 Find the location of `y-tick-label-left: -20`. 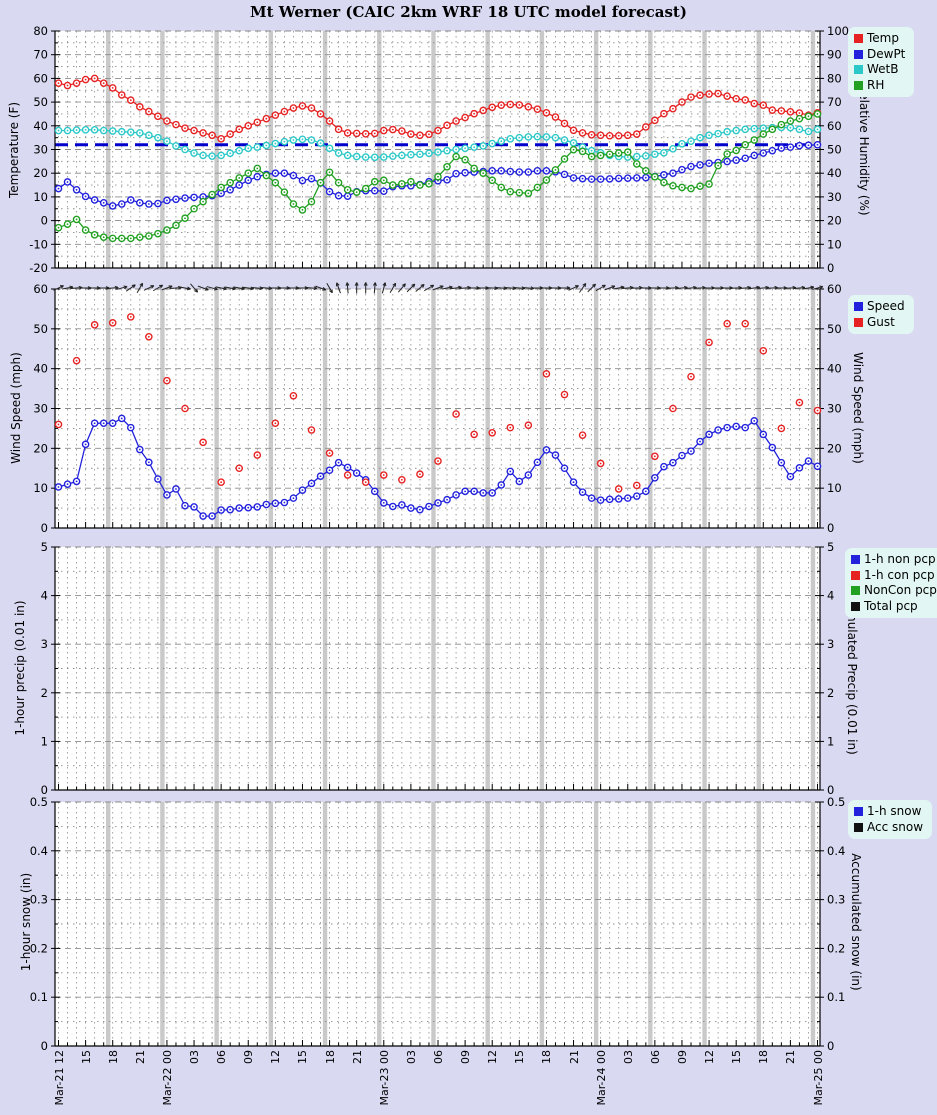

y-tick-label-left: -20 is located at coordinates (38, 268).